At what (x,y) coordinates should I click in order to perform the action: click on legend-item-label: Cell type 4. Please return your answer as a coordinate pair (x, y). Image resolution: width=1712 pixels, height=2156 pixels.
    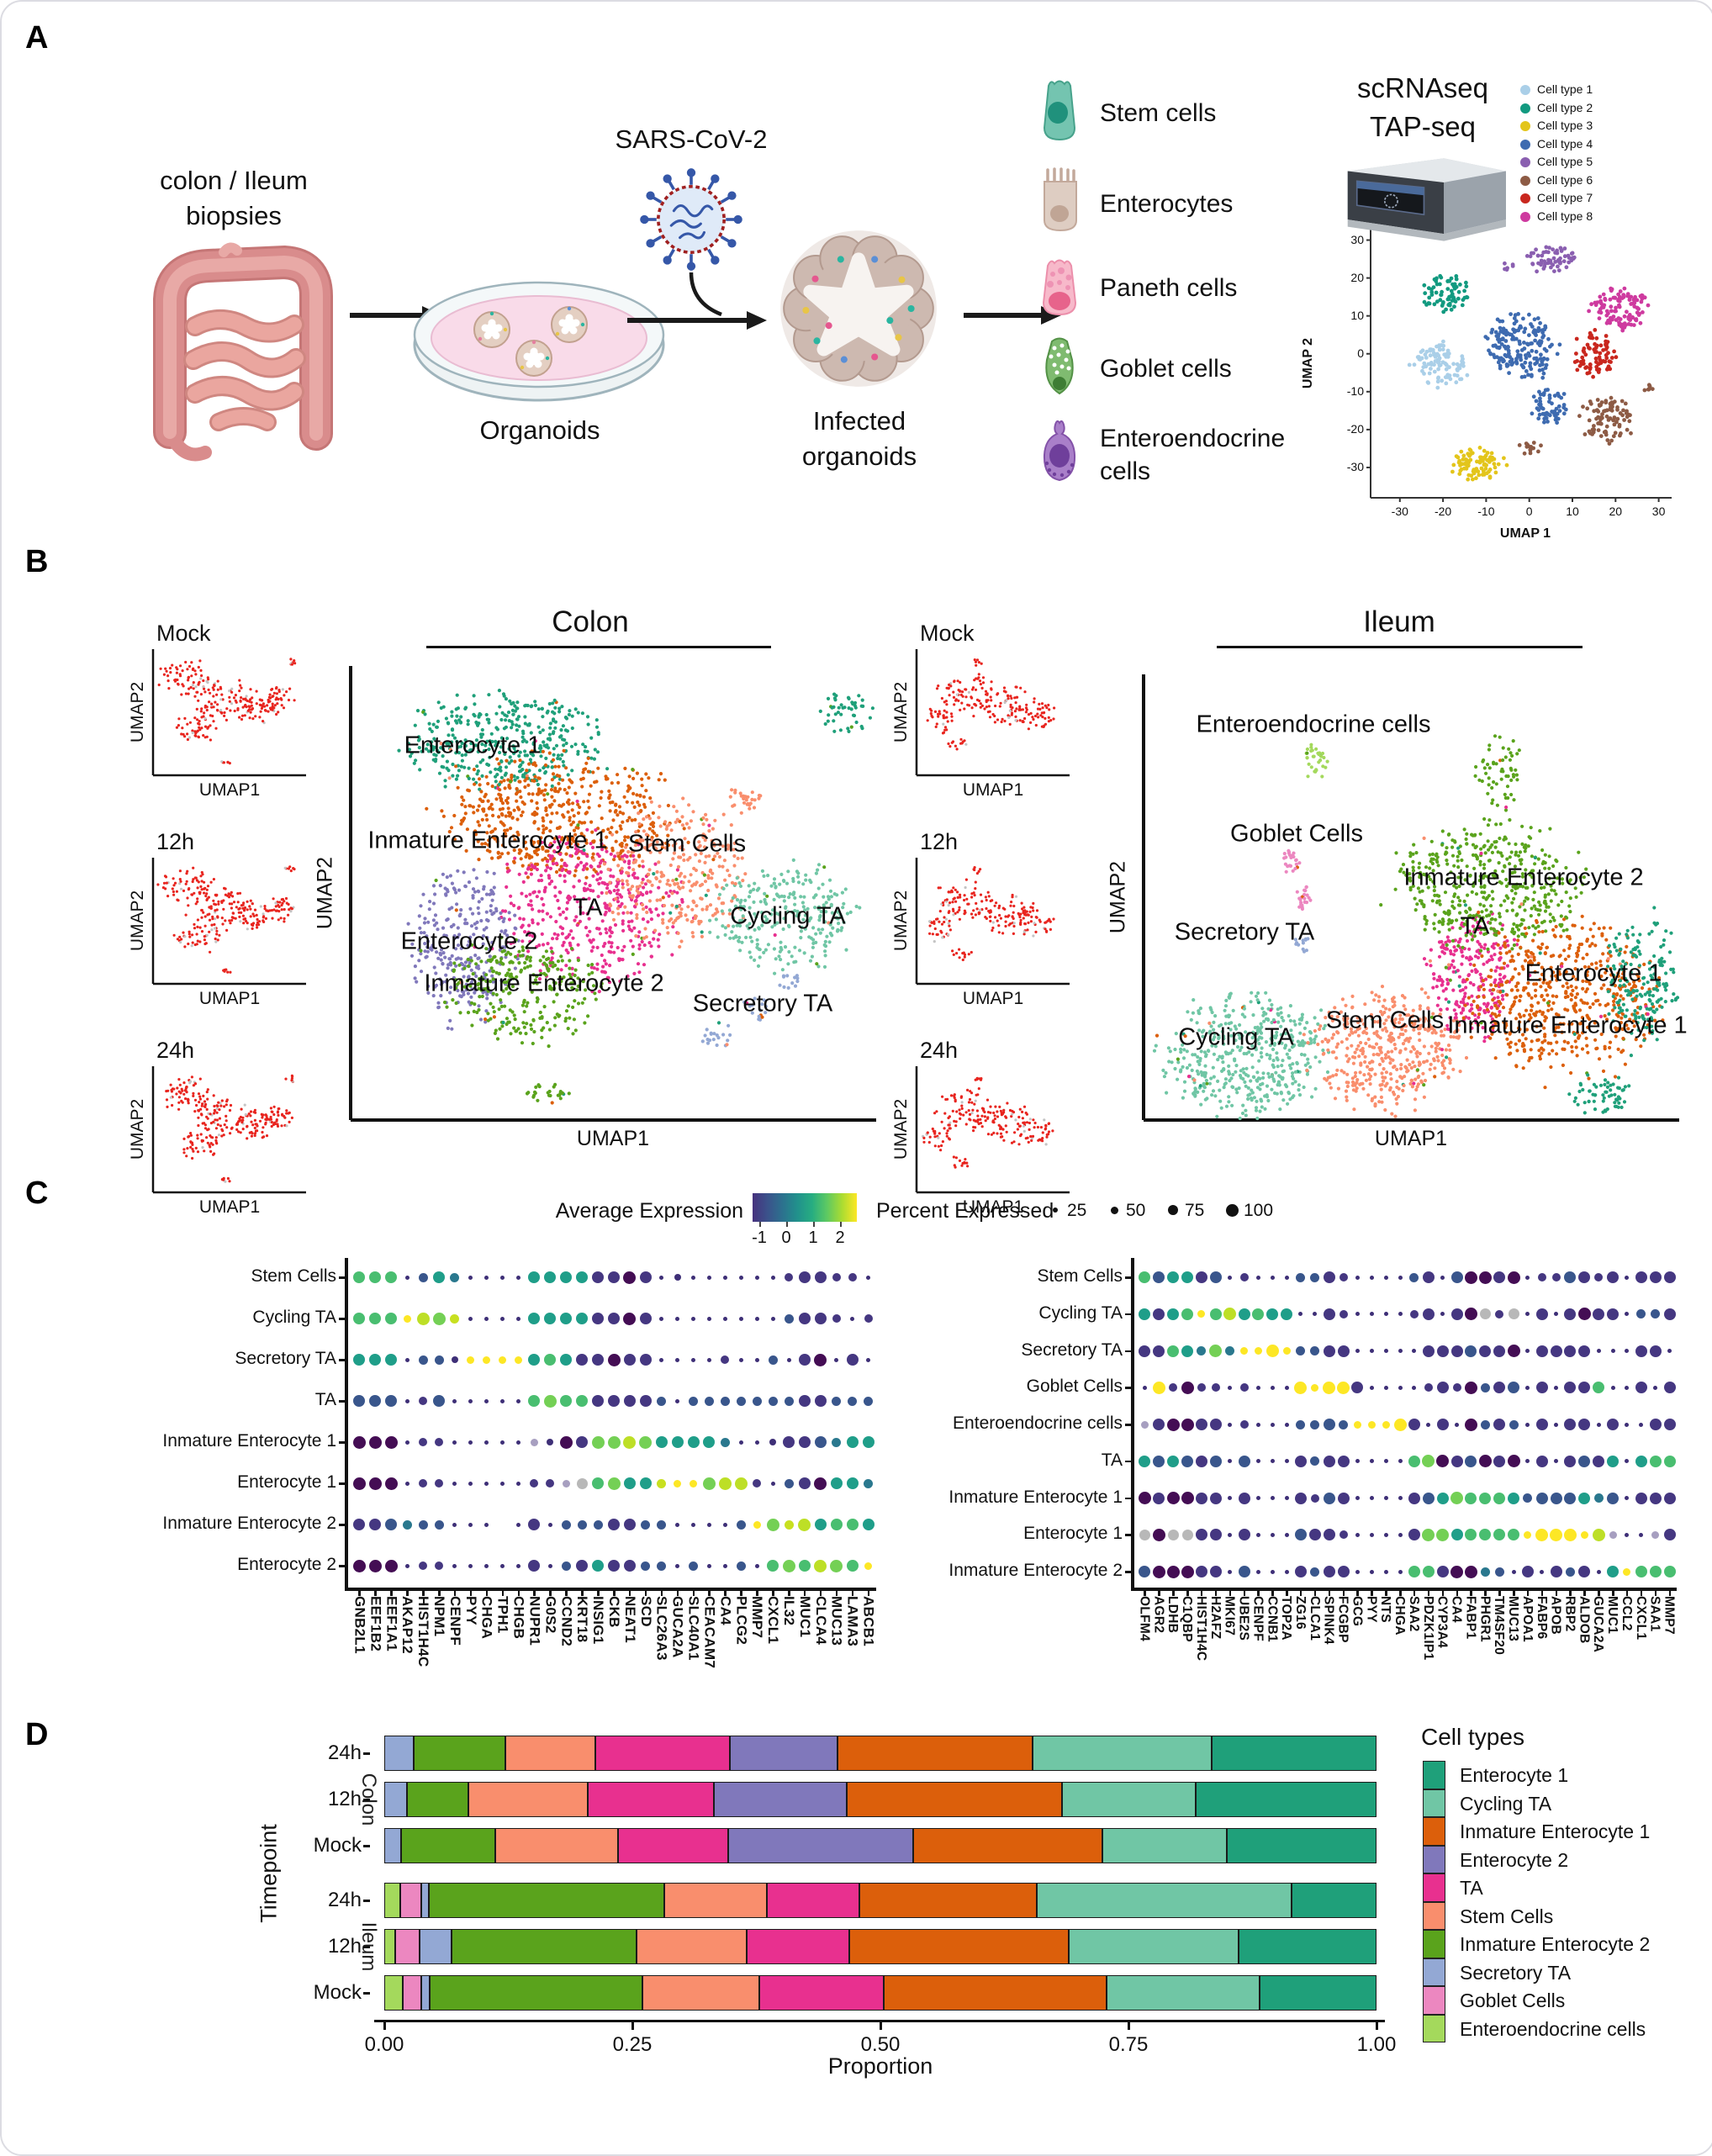
    Looking at the image, I should click on (1565, 144).